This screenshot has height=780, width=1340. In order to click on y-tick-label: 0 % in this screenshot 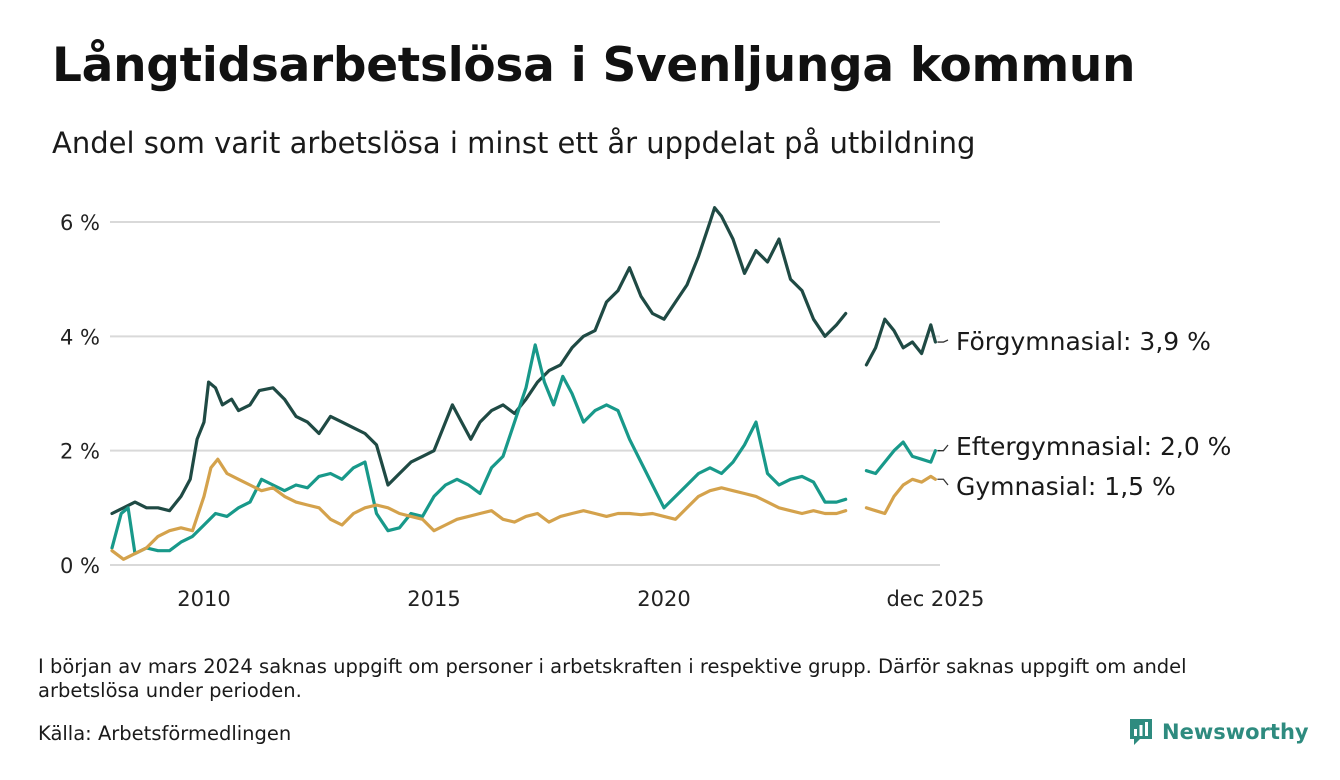, I will do `click(80, 566)`.